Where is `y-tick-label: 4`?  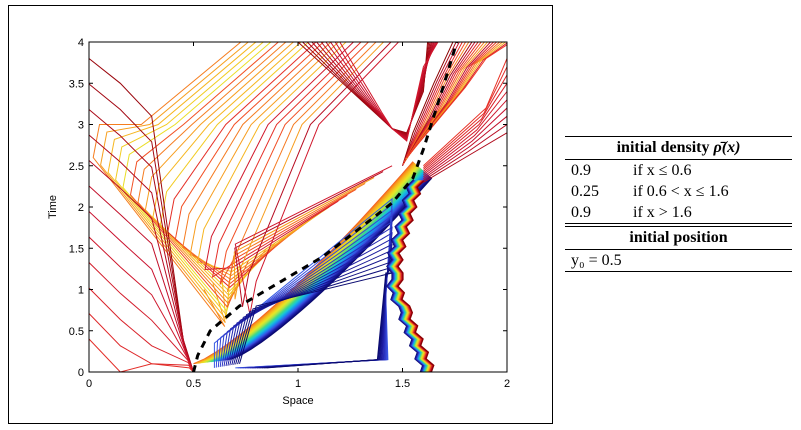
y-tick-label: 4 is located at coordinates (81, 43).